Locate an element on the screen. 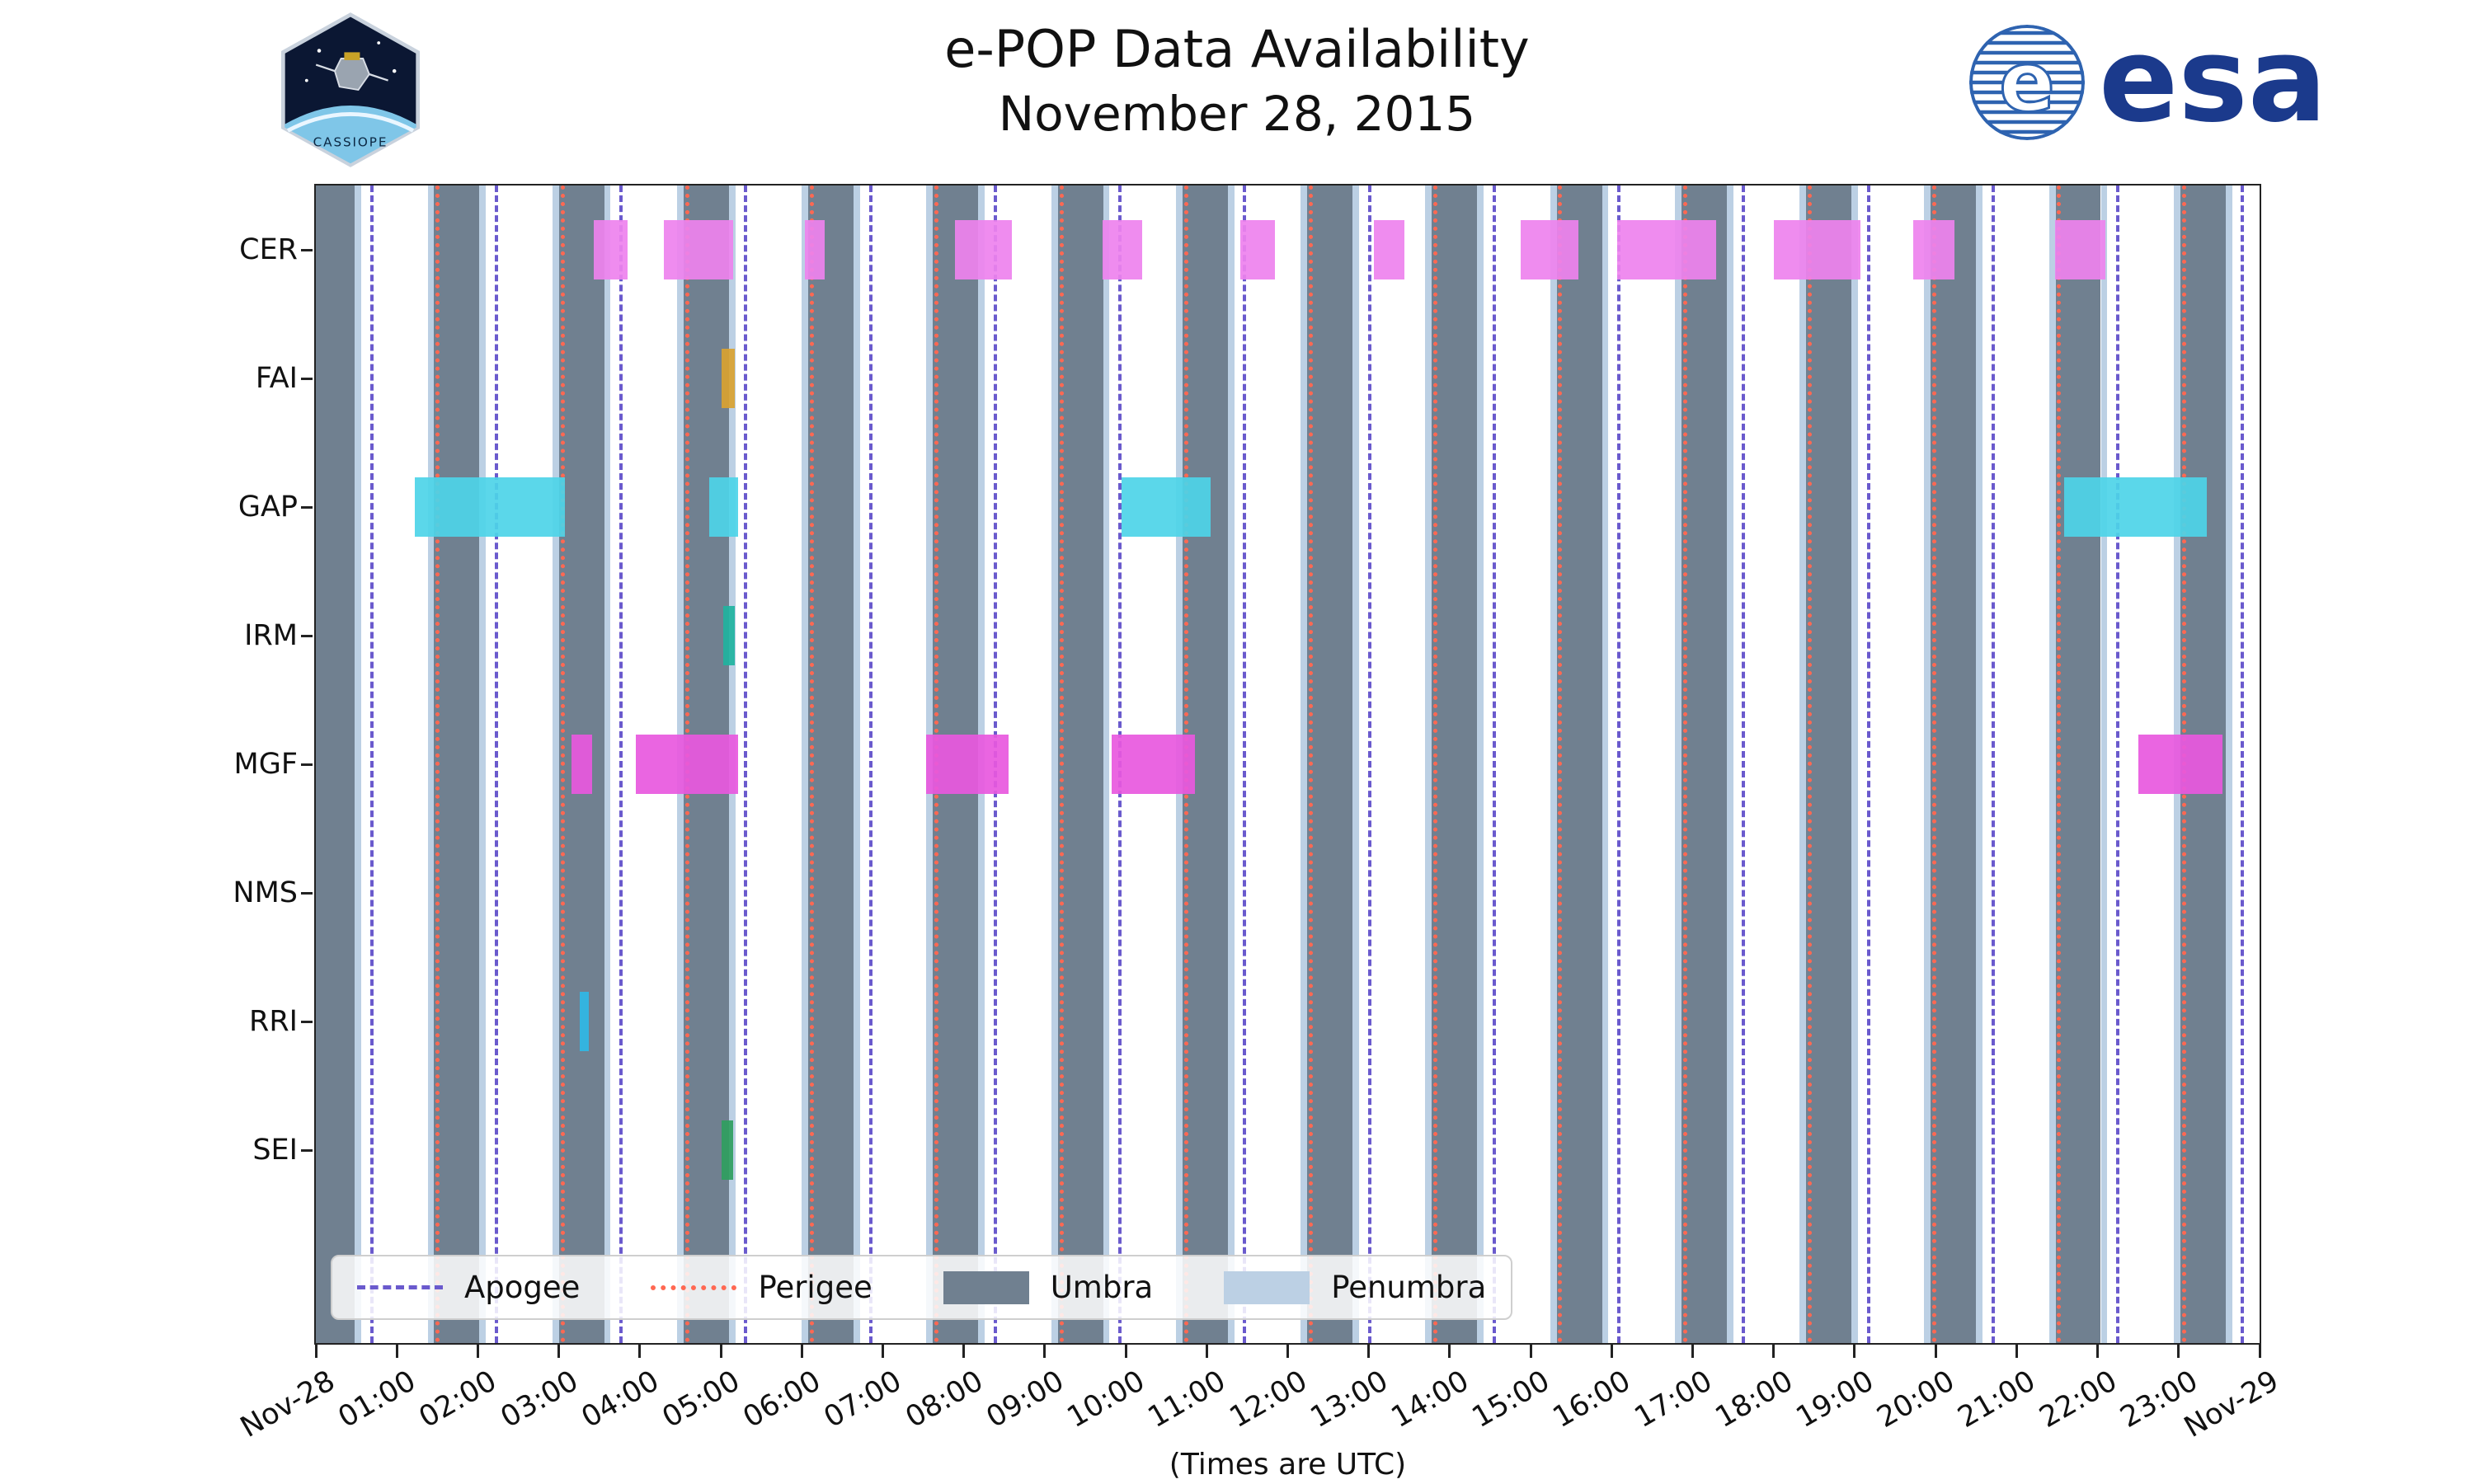  chart-title-line2: November 28, 2015 is located at coordinates (1237, 113).